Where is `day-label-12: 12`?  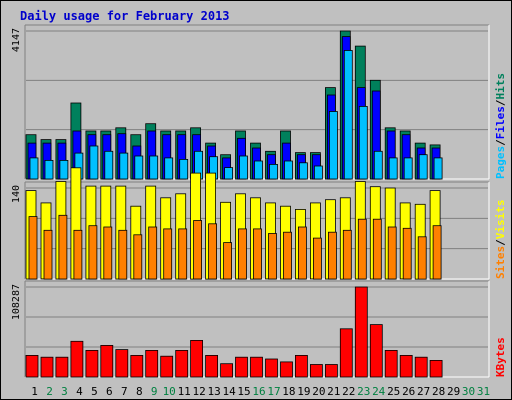
day-label-12: 12 is located at coordinates (198, 391).